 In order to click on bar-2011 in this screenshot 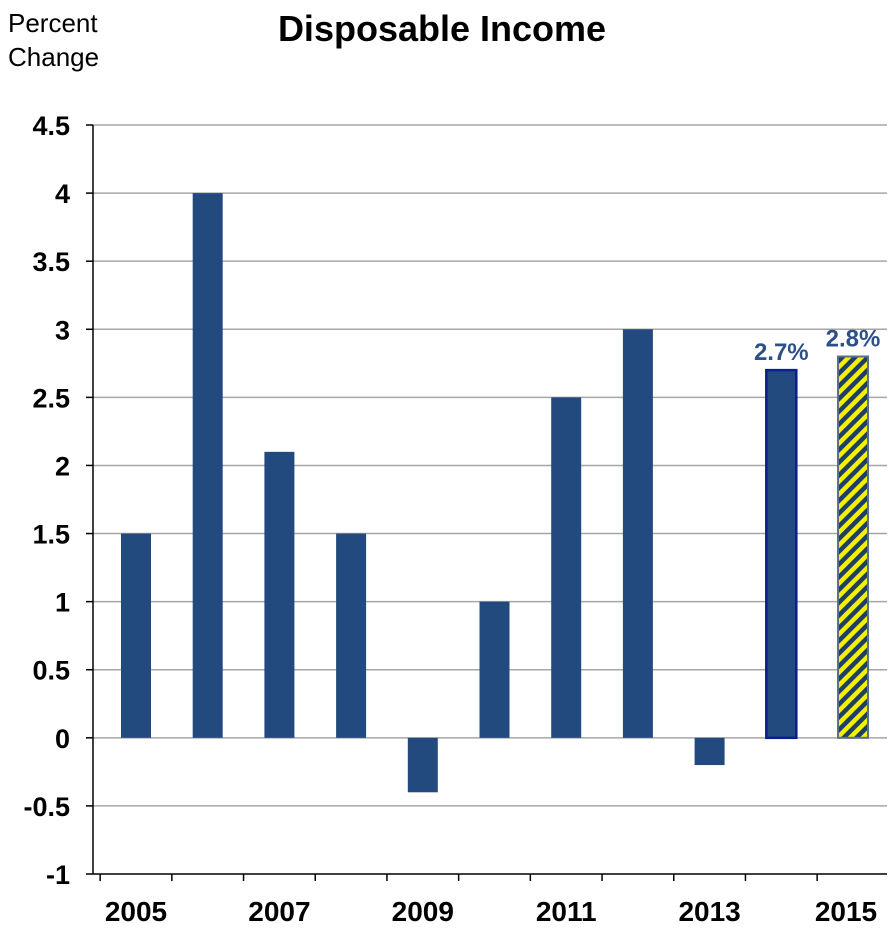, I will do `click(566, 567)`.